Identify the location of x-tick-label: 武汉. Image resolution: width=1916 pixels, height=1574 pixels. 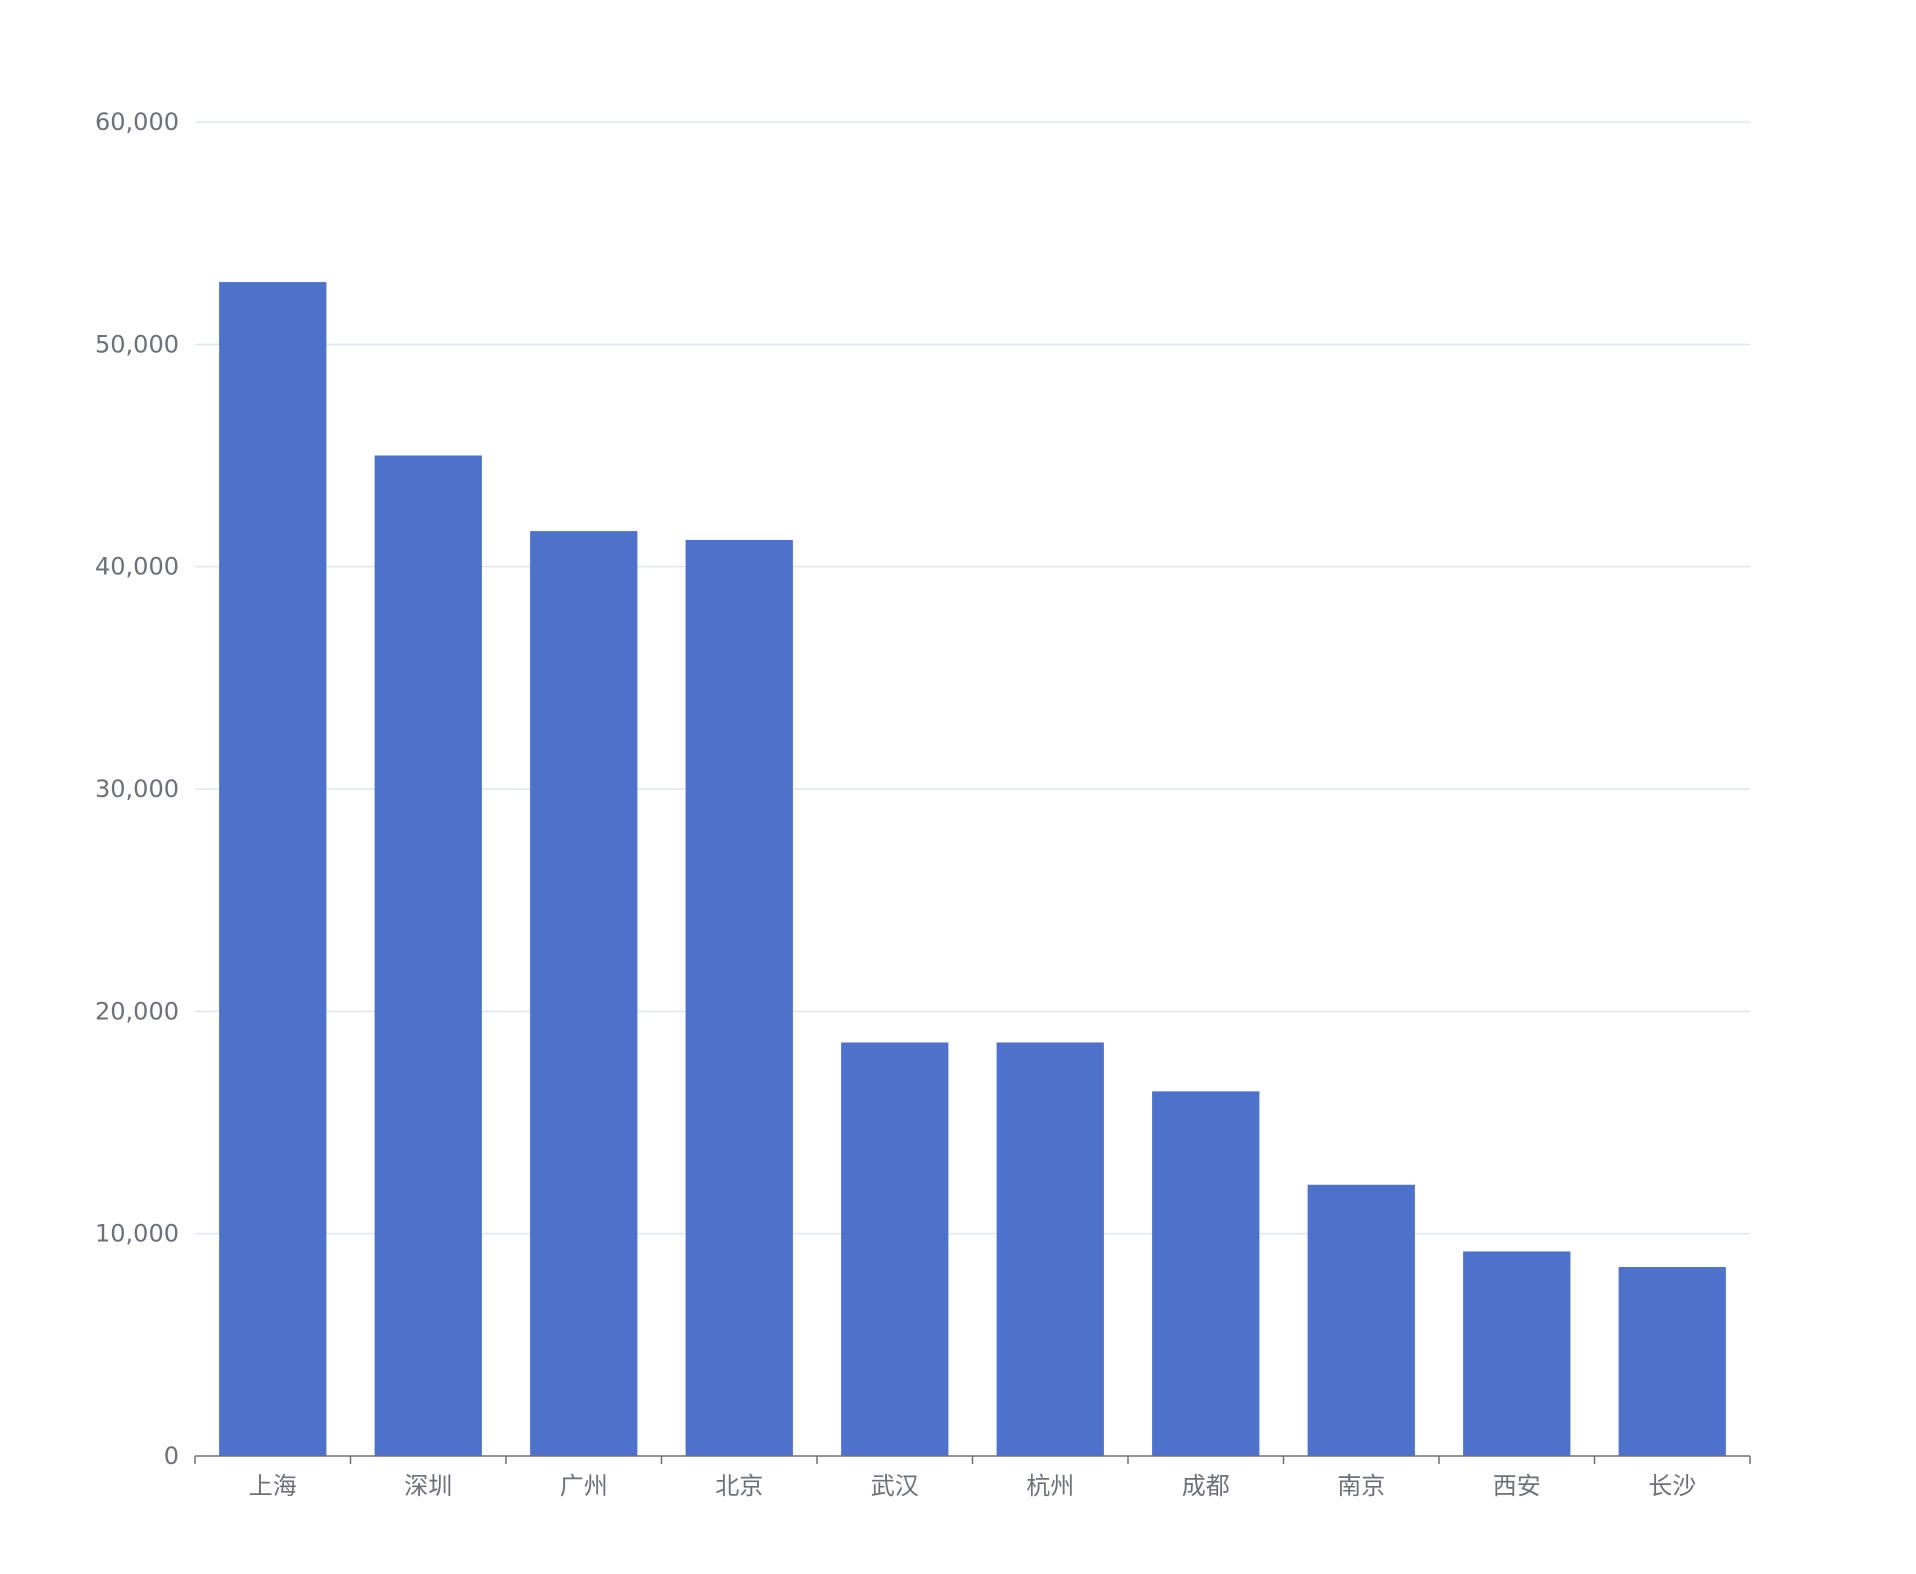
(895, 1486).